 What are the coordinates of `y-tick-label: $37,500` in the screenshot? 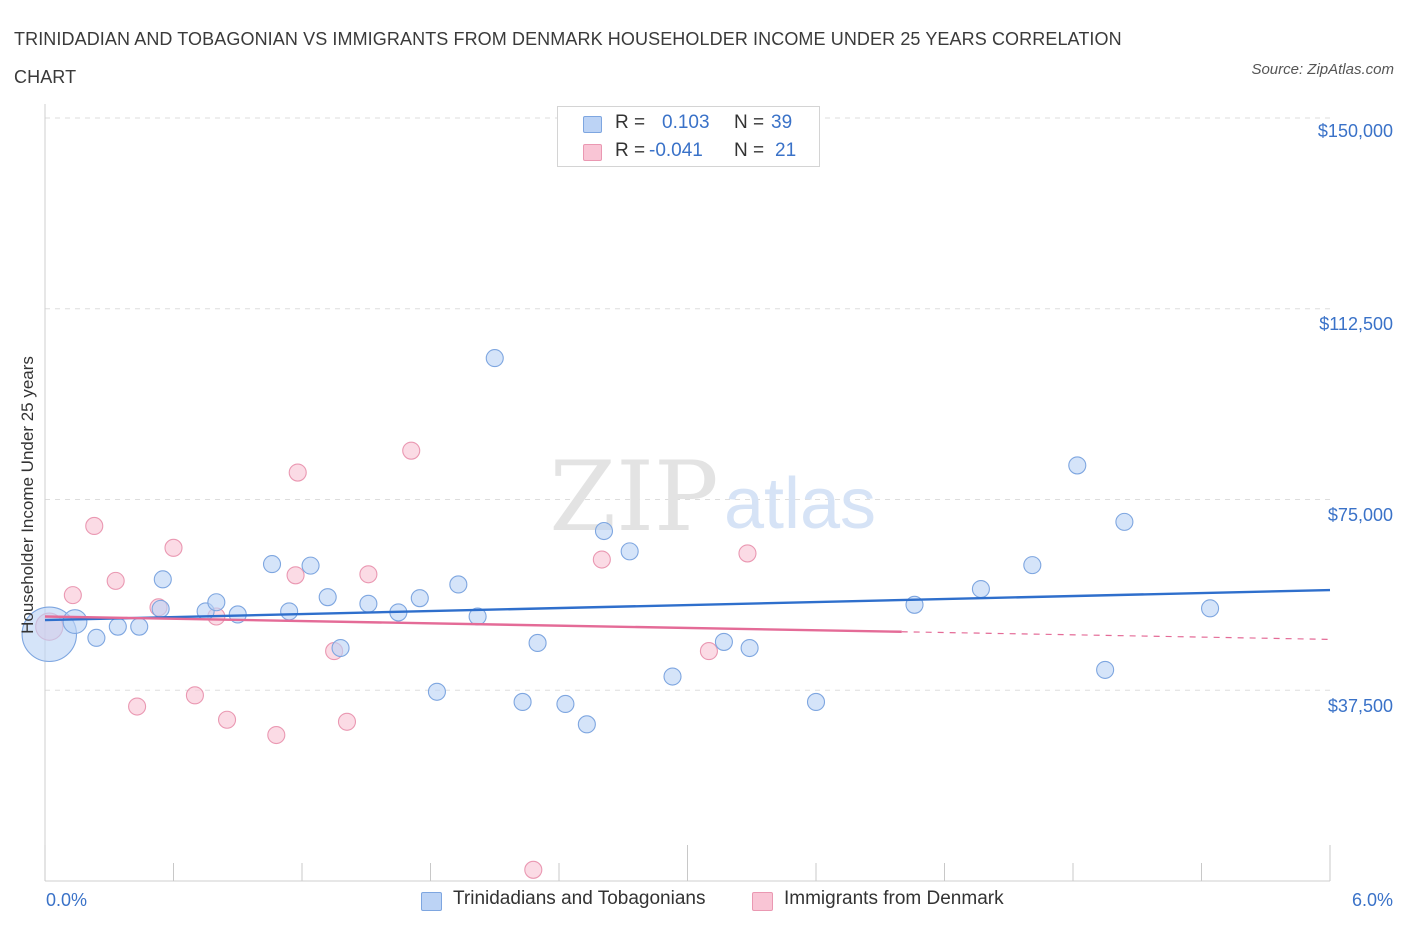 It's located at (1360, 706).